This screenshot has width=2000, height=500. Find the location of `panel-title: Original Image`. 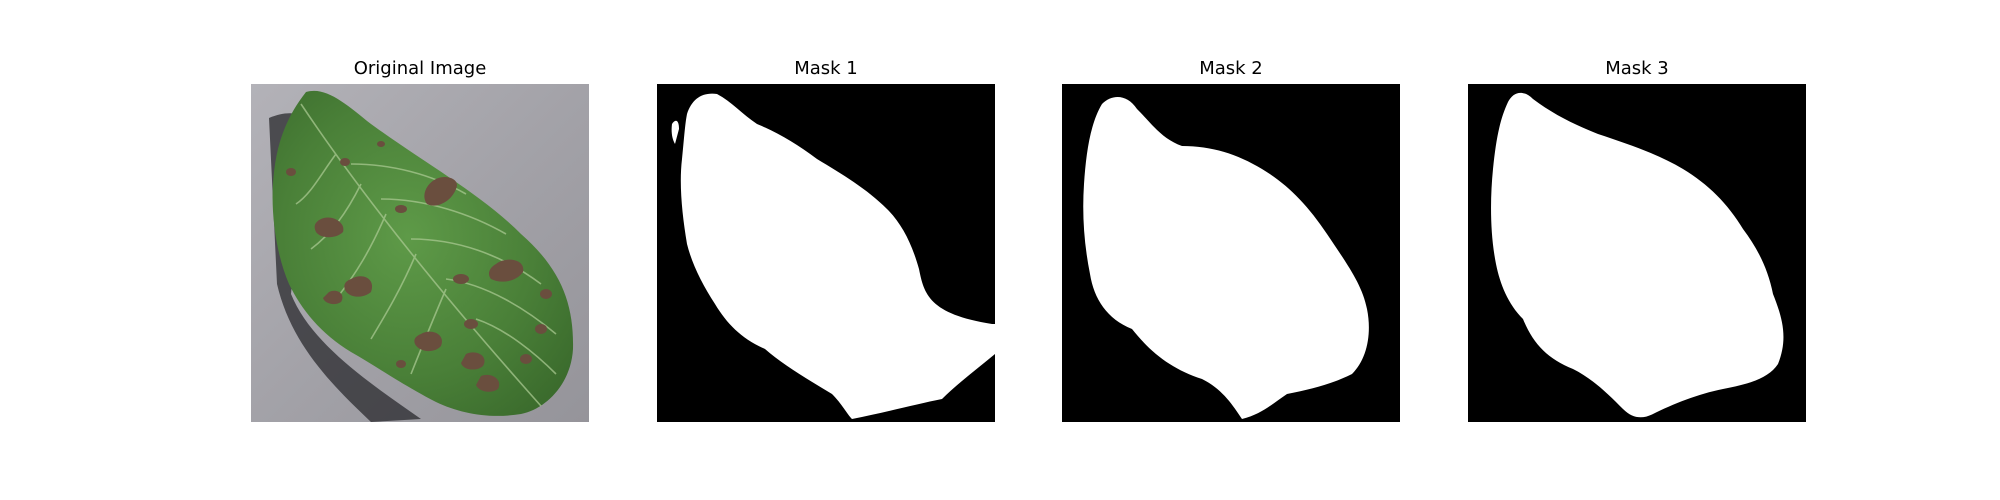

panel-title: Original Image is located at coordinates (420, 68).